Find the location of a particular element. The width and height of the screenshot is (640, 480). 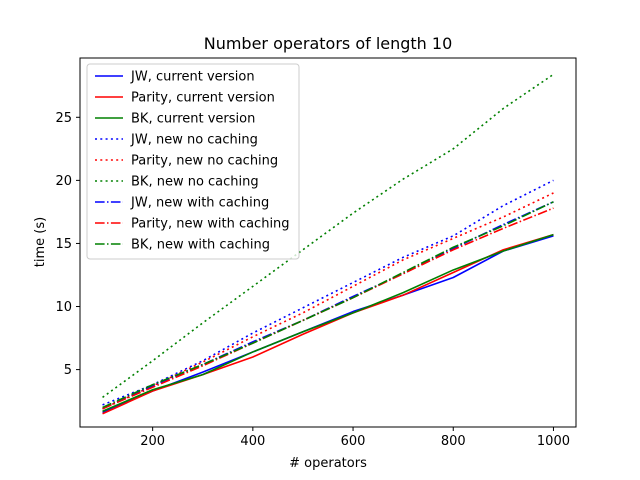

y-tick-label: 20 is located at coordinates (63, 181).